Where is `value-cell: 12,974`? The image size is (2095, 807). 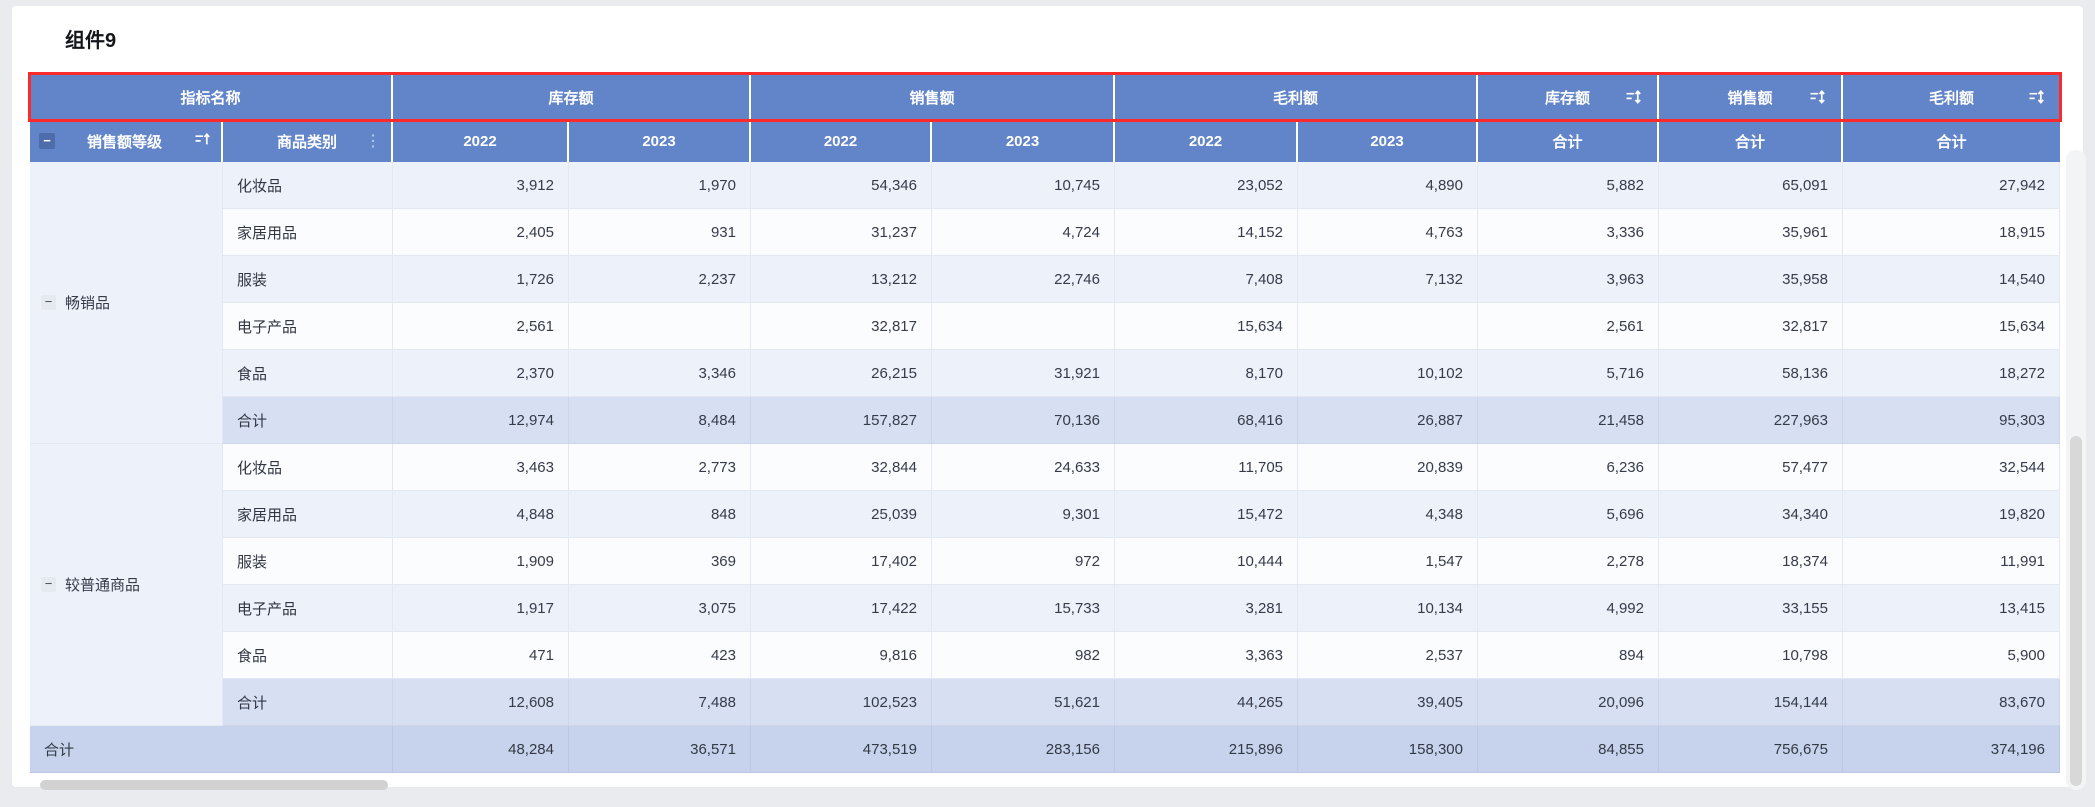
value-cell: 12,974 is located at coordinates (481, 420).